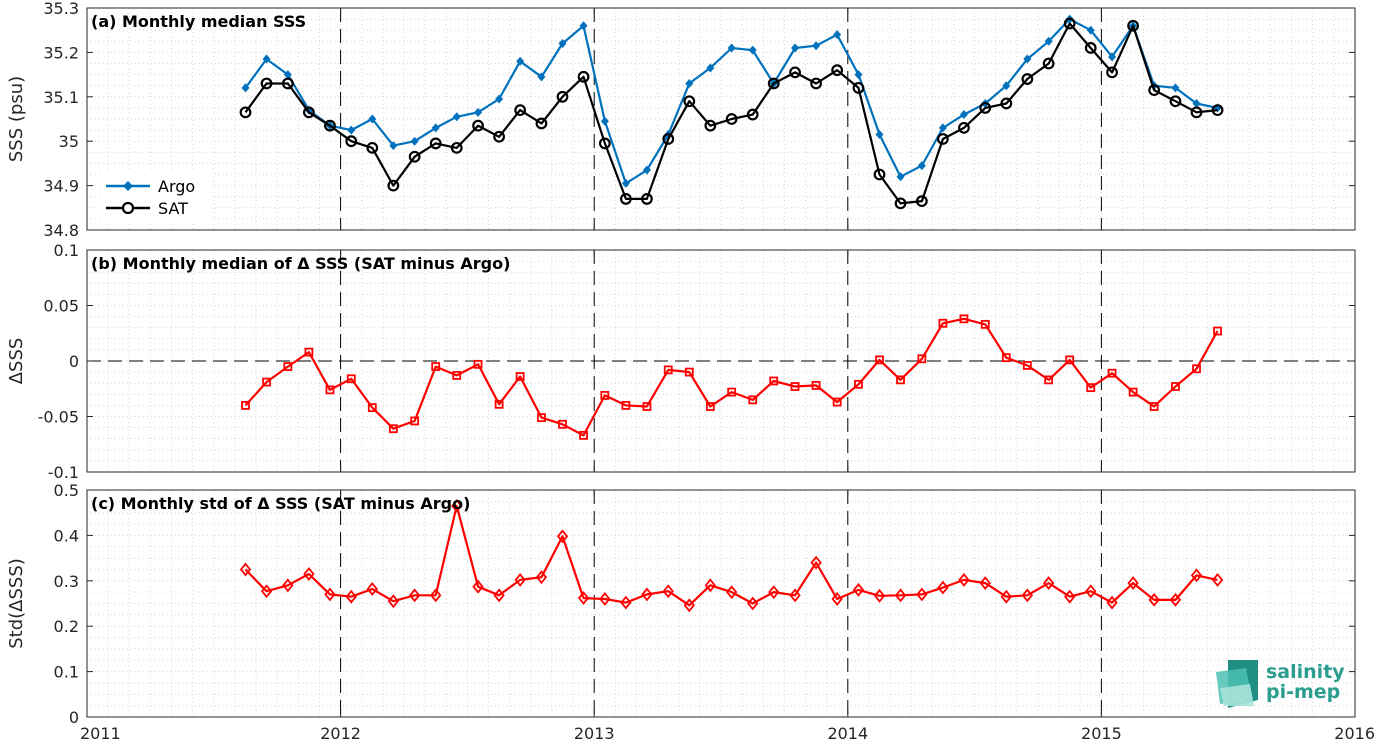 This screenshot has width=1377, height=745. I want to click on y-tick-label: 0.4, so click(66, 535).